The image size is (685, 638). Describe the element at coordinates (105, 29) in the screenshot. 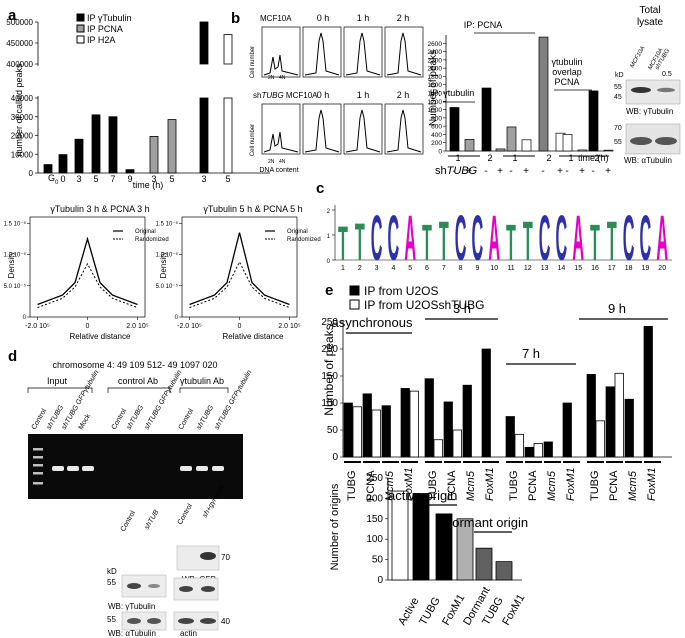

I see `legend-pcna: IP PCNA` at that location.